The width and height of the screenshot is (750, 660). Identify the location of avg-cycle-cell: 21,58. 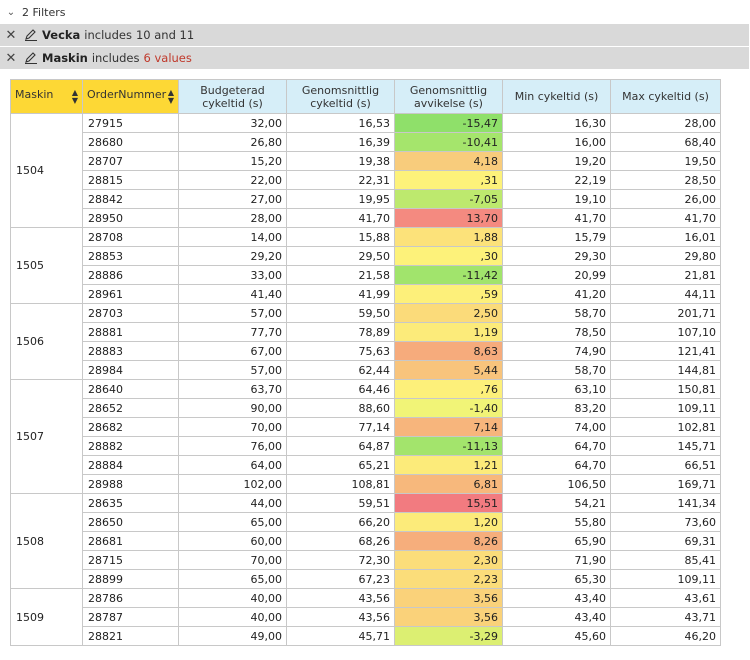
(340, 275).